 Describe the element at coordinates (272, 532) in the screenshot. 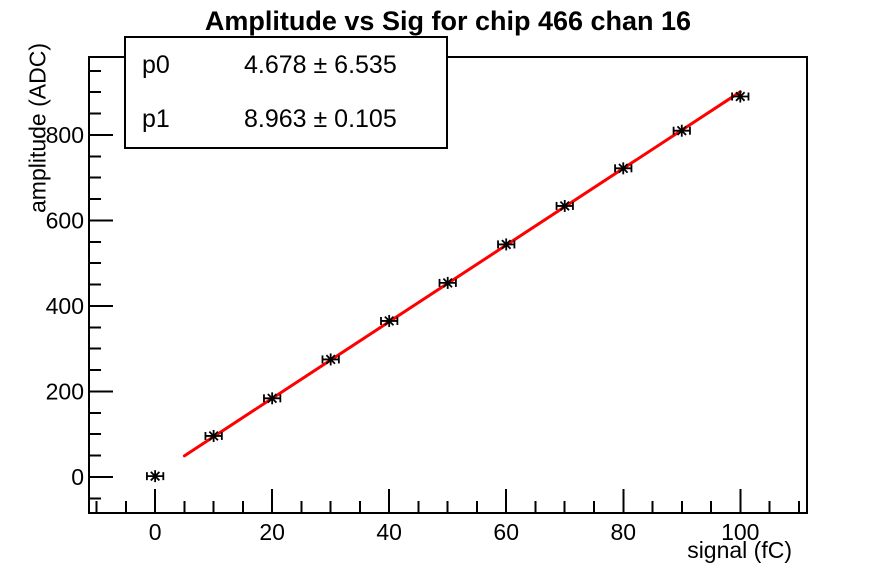

I see `x-tick-label: 20` at that location.